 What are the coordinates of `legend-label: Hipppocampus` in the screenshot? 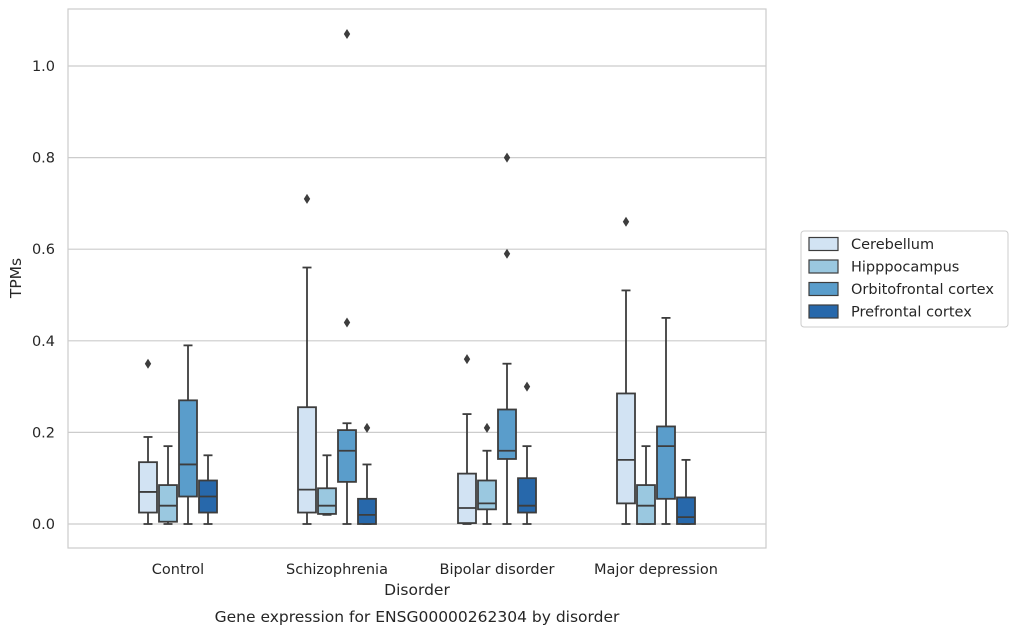 It's located at (905, 268).